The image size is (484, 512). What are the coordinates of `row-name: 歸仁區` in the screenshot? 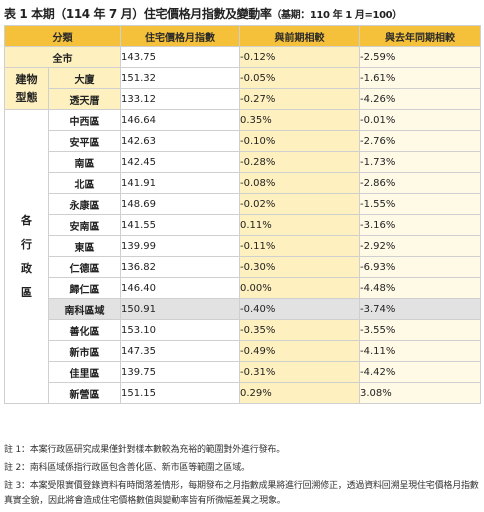 It's located at (84, 288).